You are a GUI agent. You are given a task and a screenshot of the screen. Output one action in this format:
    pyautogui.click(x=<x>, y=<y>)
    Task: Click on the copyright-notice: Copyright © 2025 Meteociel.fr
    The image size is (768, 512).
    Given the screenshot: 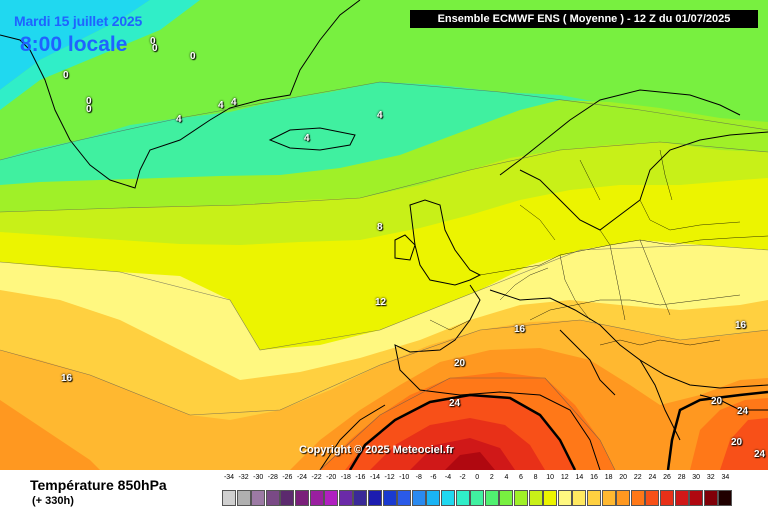 What is the action you would take?
    pyautogui.click(x=376, y=450)
    